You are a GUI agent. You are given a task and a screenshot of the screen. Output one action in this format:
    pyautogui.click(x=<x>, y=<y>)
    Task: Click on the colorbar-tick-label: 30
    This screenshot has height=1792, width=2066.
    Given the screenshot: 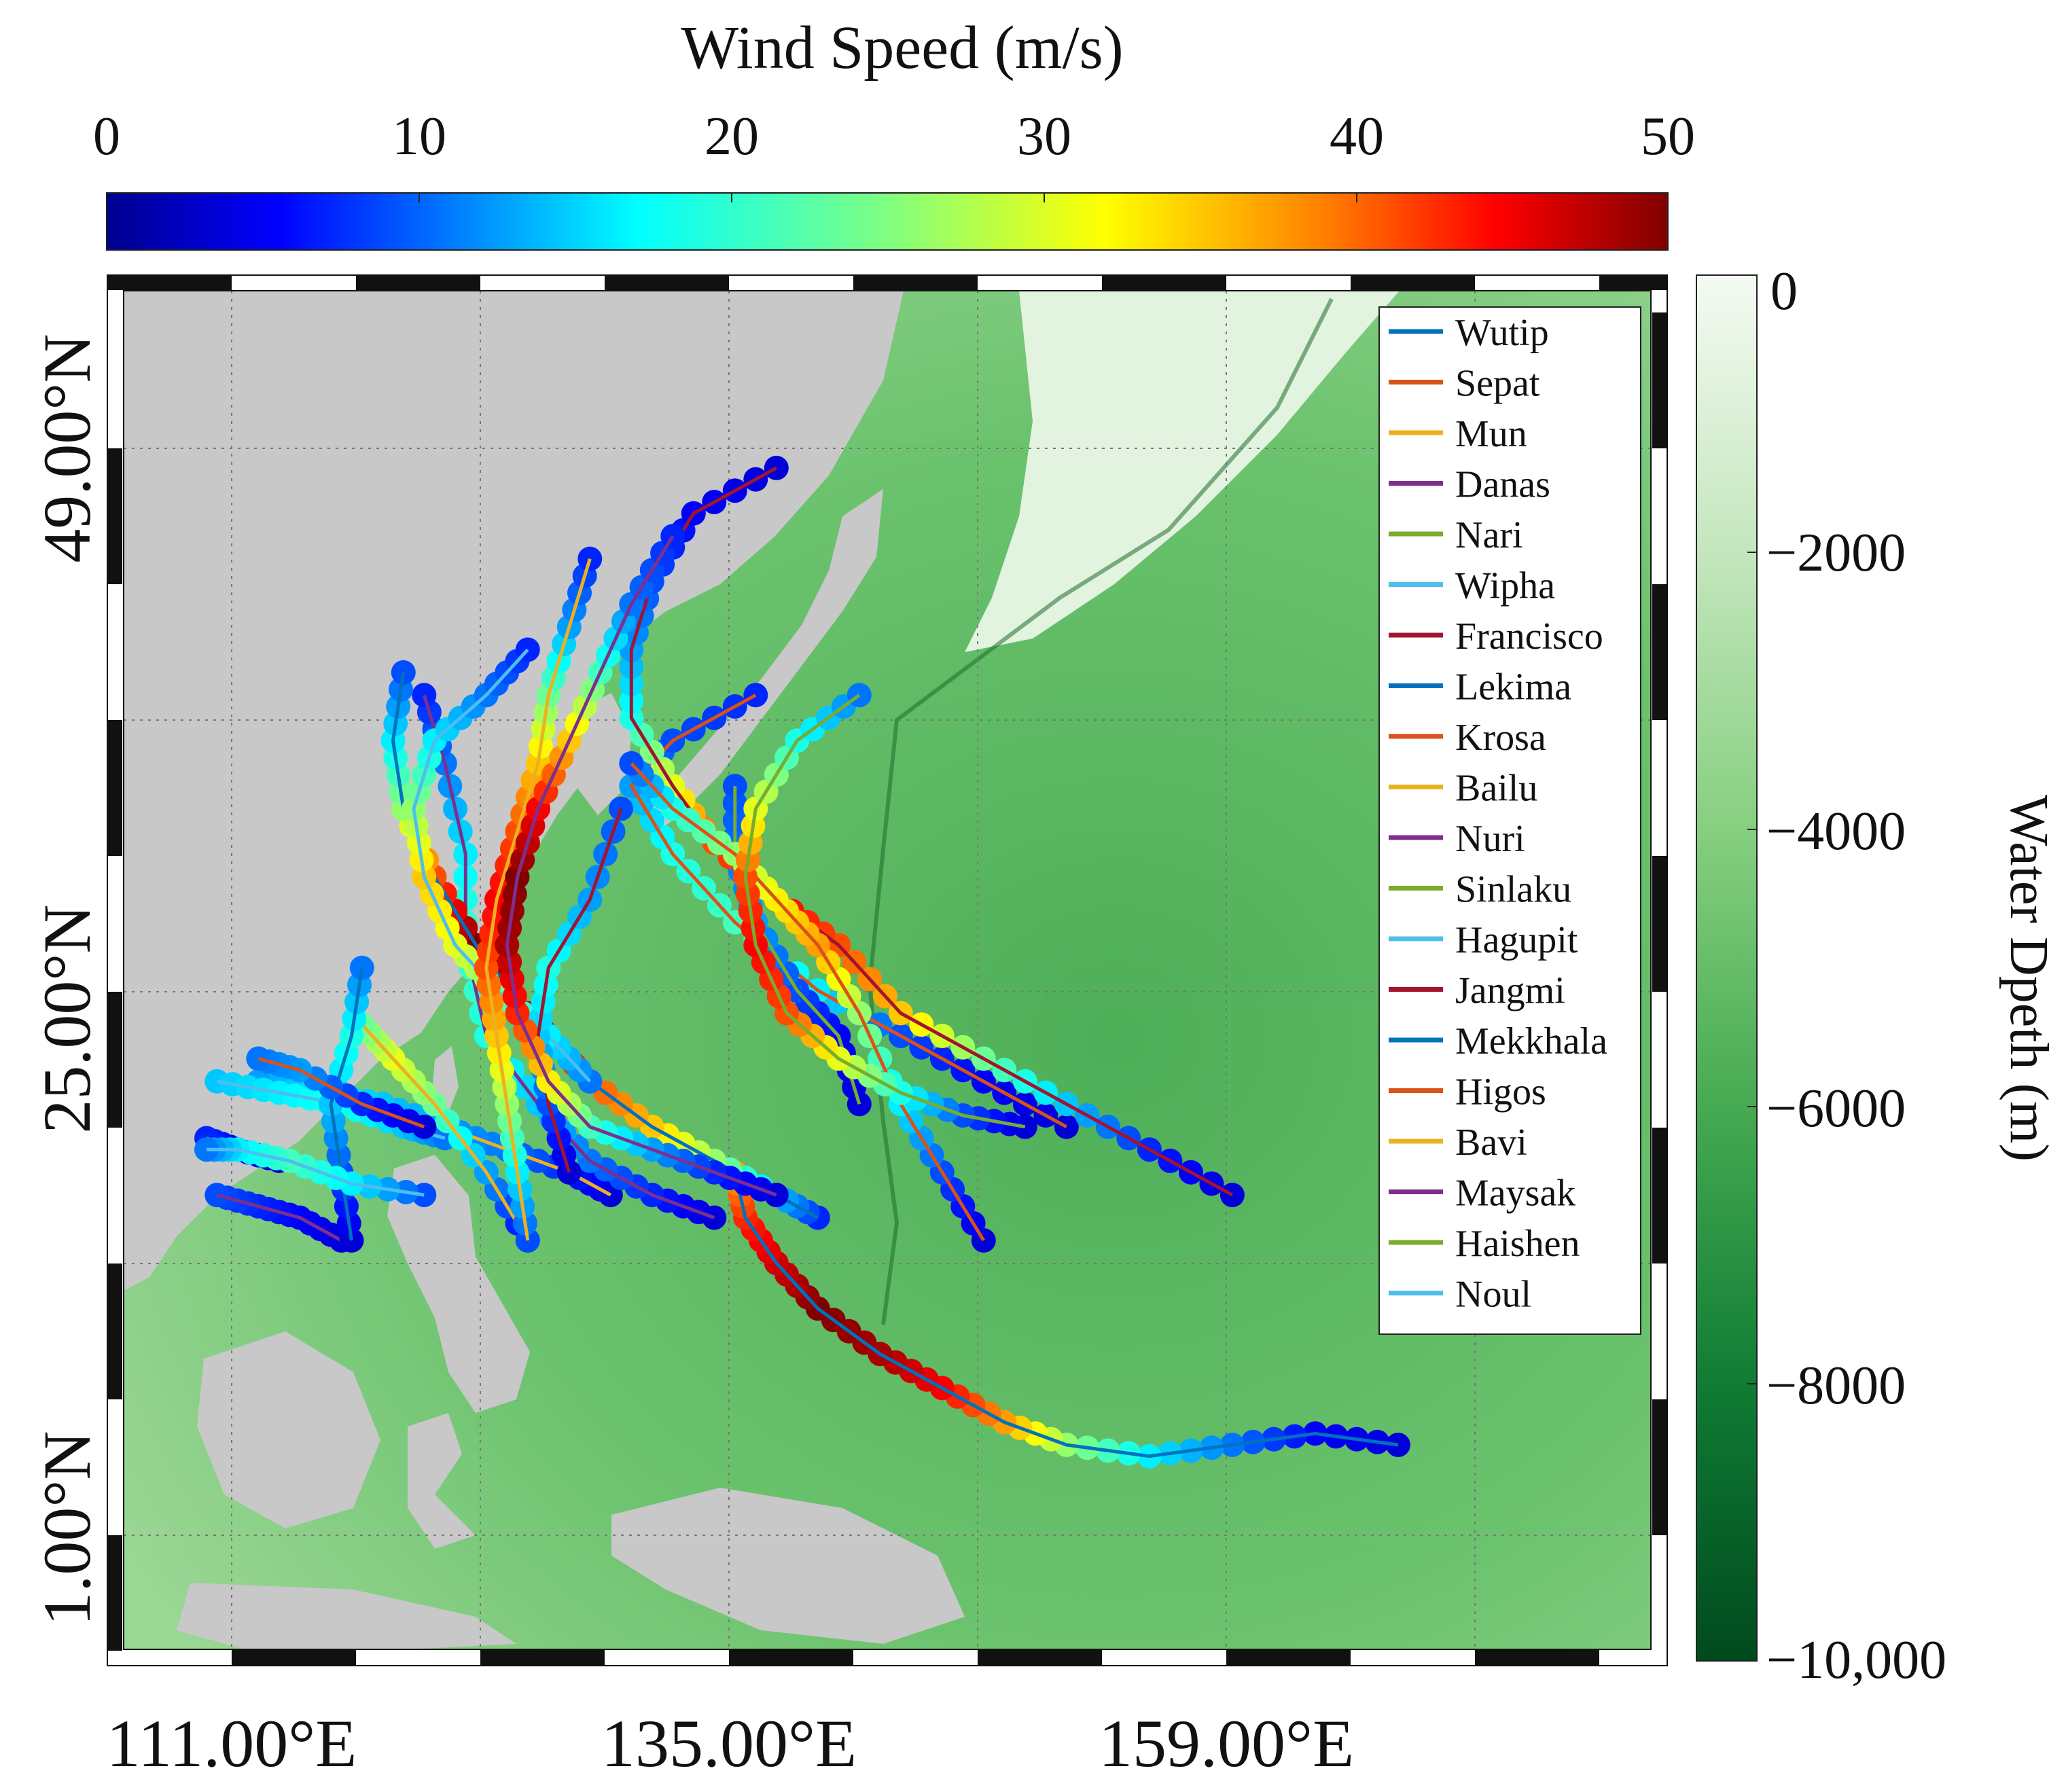 What is the action you would take?
    pyautogui.click(x=1044, y=136)
    